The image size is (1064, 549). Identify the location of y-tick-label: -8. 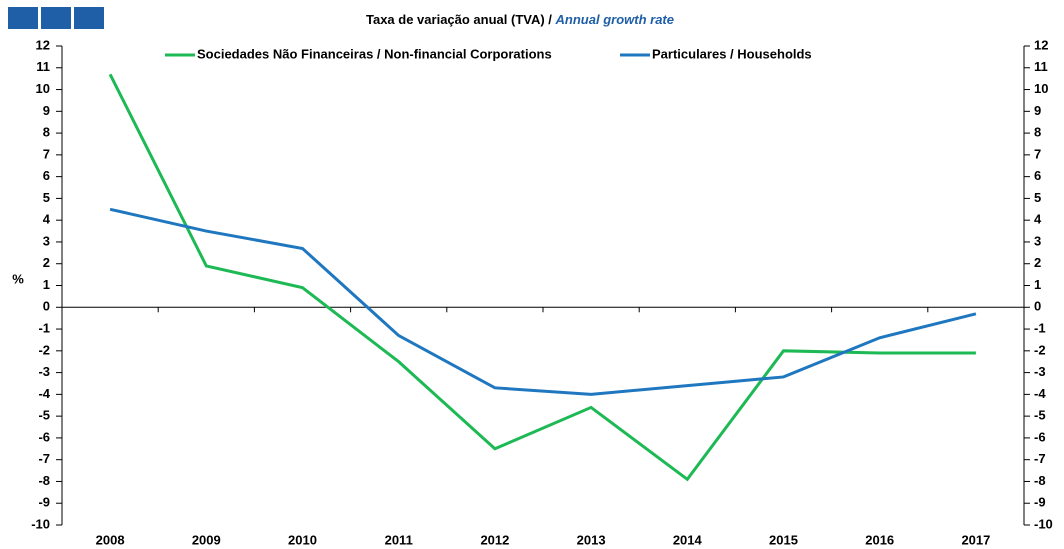
(44, 480).